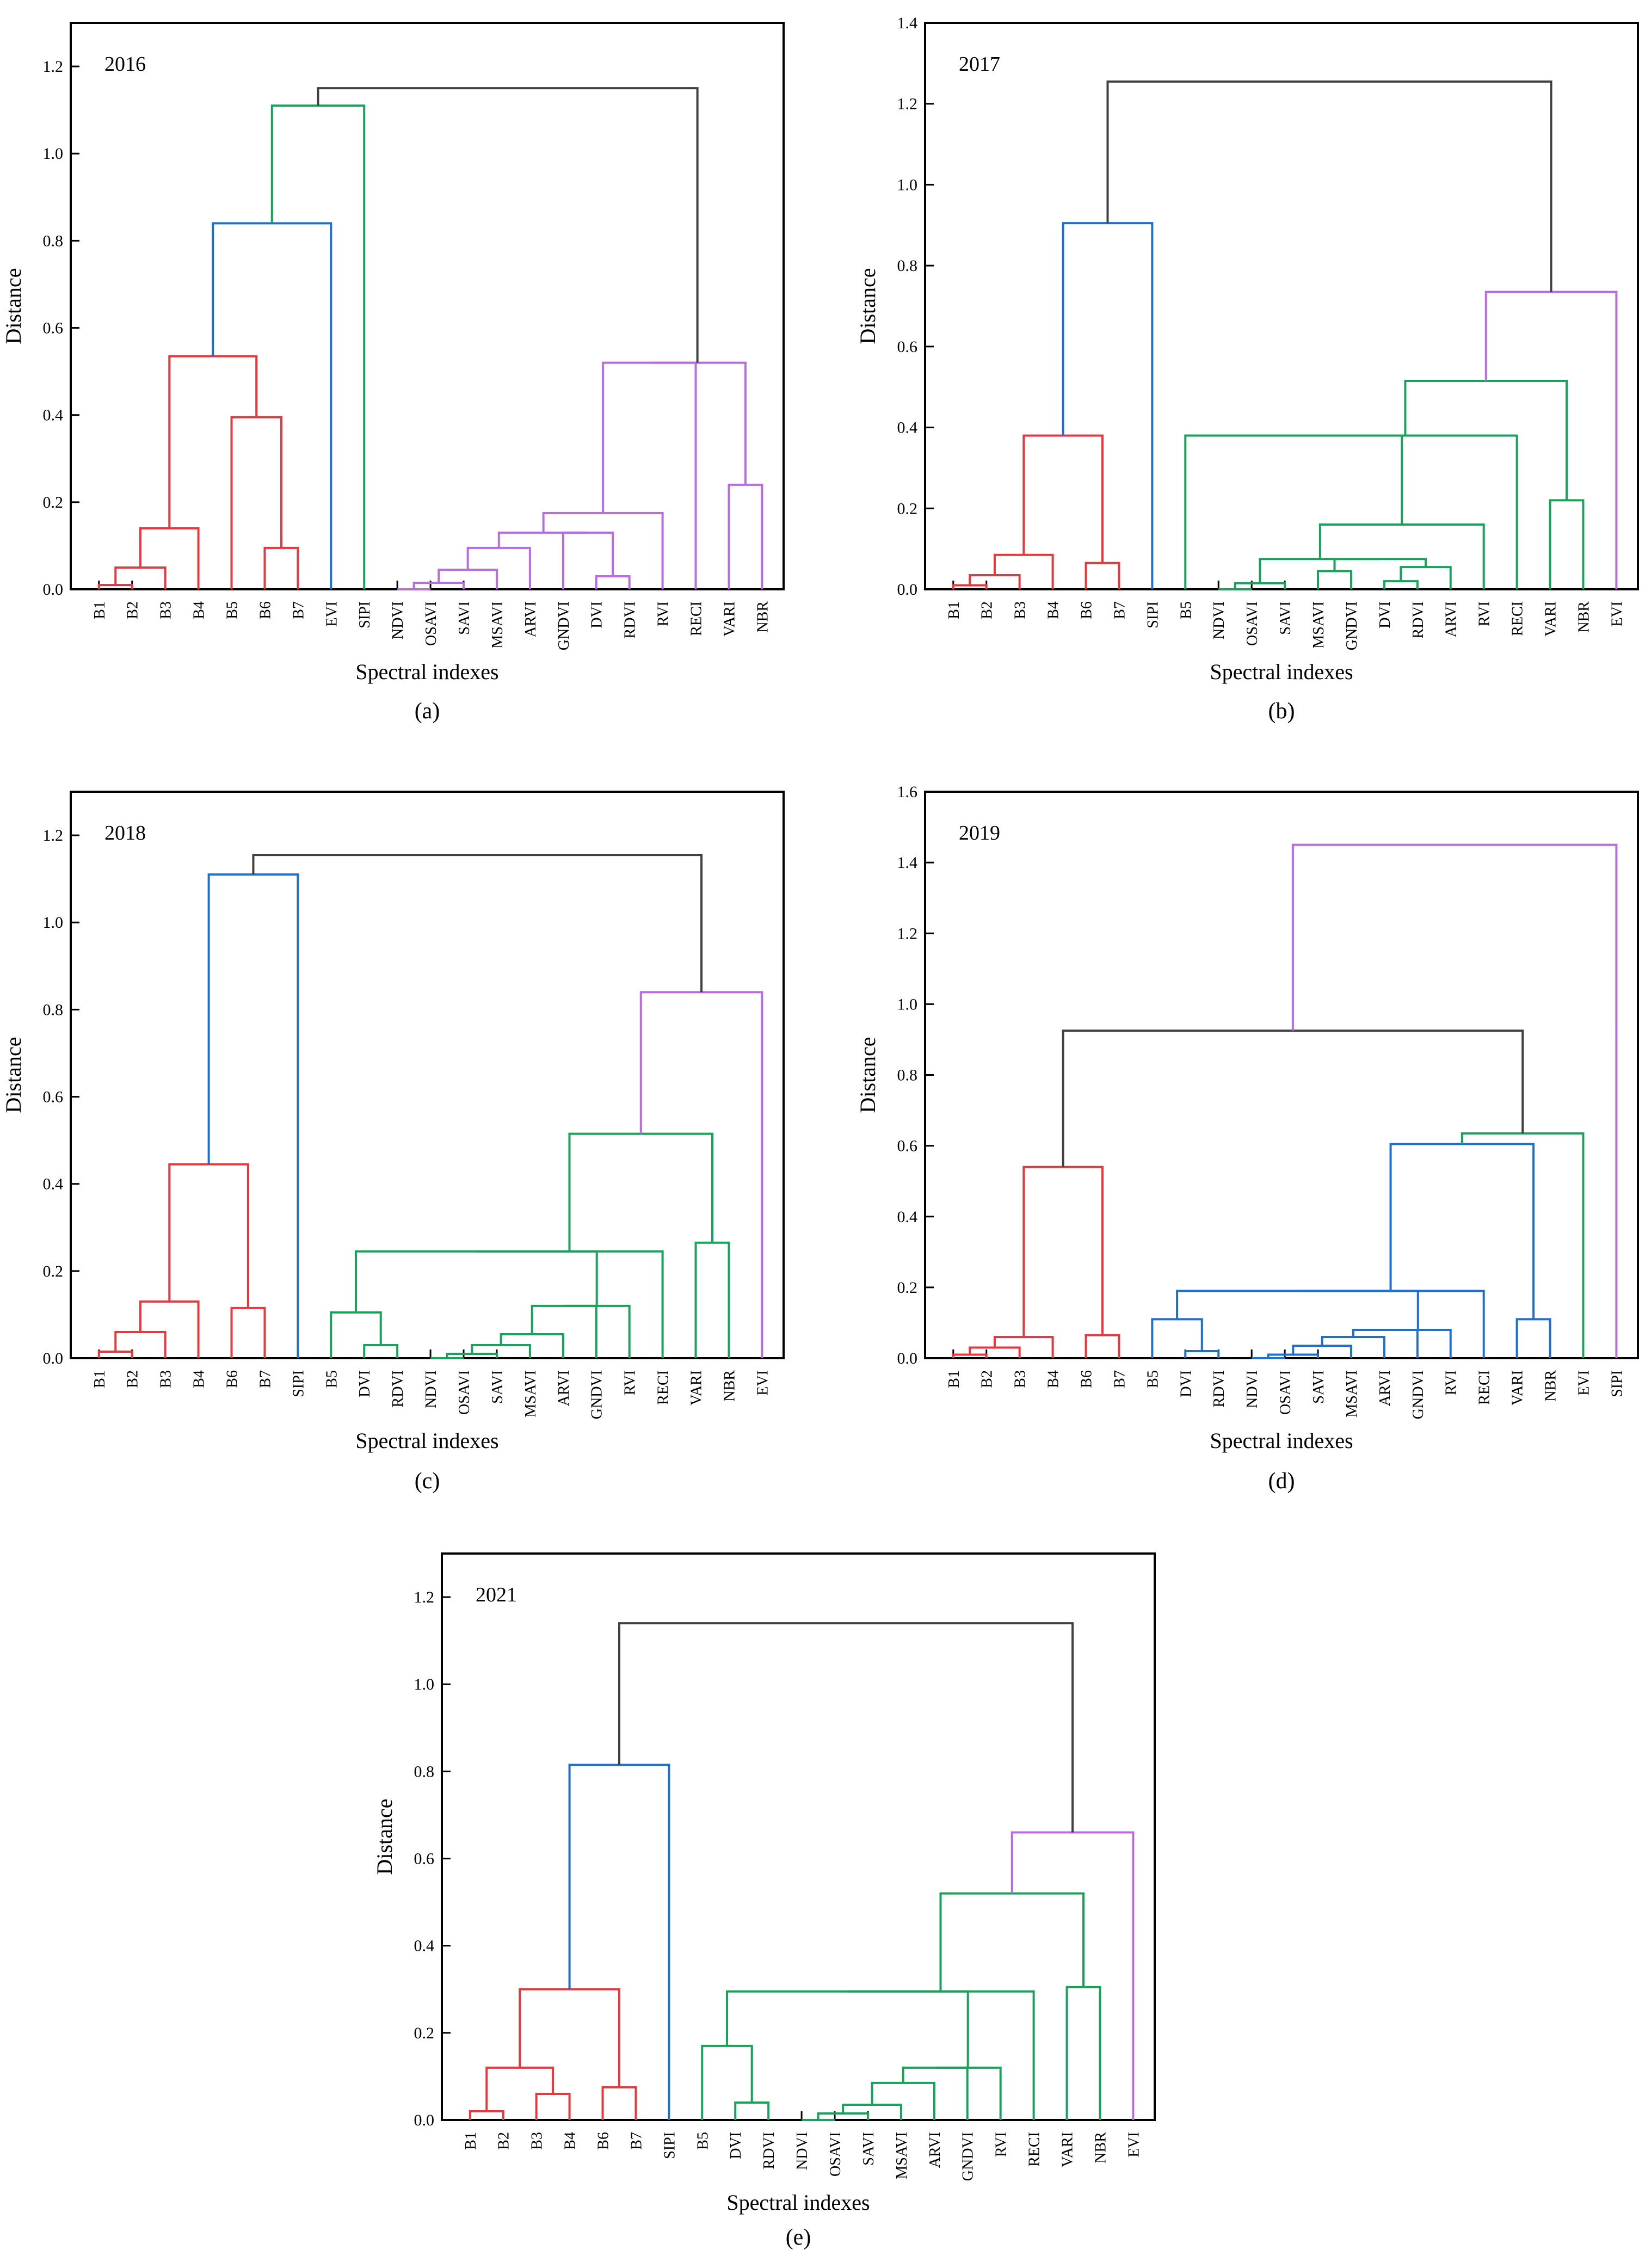  Describe the element at coordinates (987, 1379) in the screenshot. I see `leaf-label-b2: B2` at that location.